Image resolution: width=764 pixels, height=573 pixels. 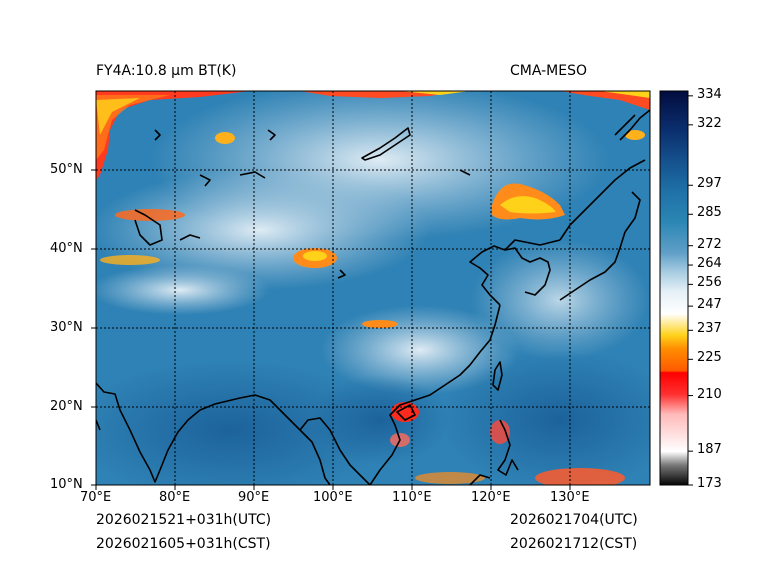 What do you see at coordinates (66, 327) in the screenshot?
I see `lat-tick-label: 30°N` at bounding box center [66, 327].